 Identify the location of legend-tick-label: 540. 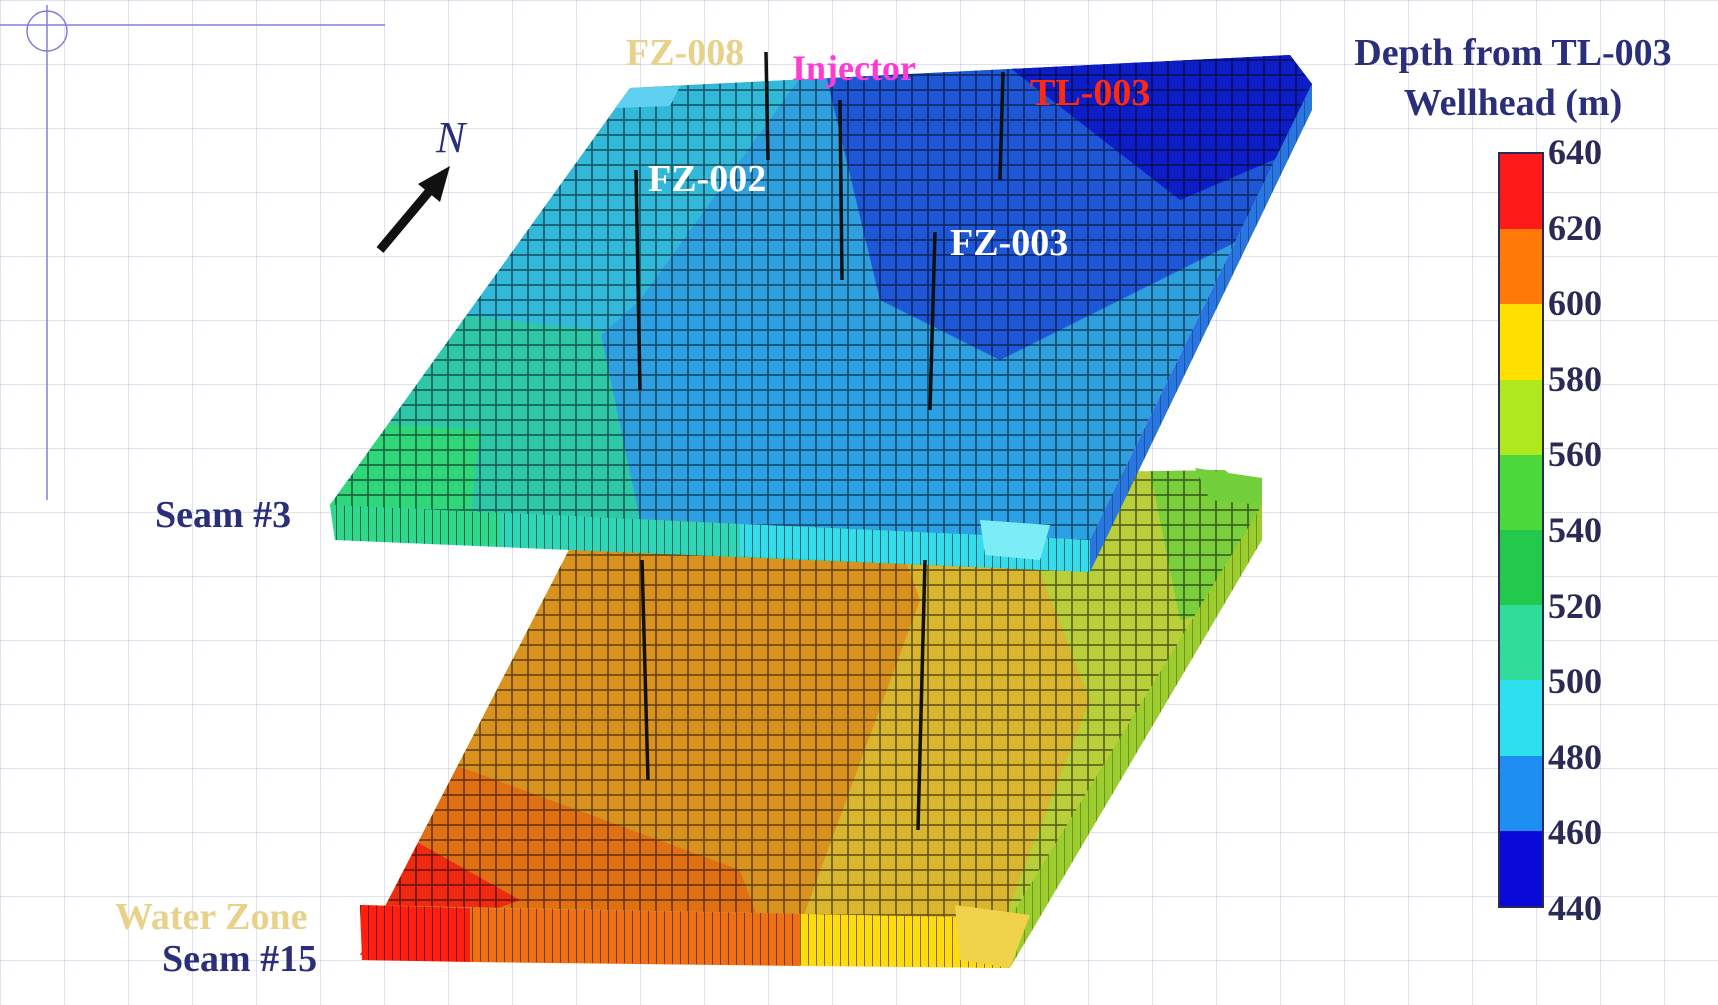
(1575, 530).